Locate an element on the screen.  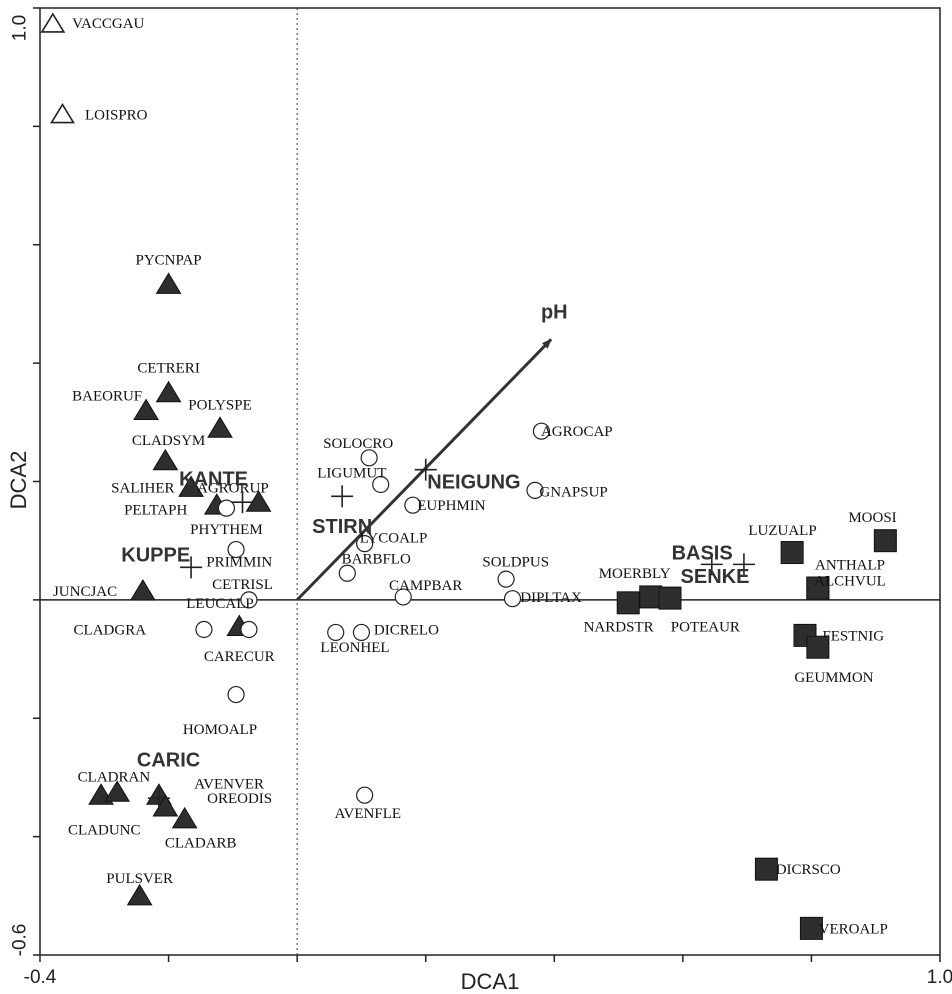
species-label: EUPHMIN is located at coordinates (451, 506).